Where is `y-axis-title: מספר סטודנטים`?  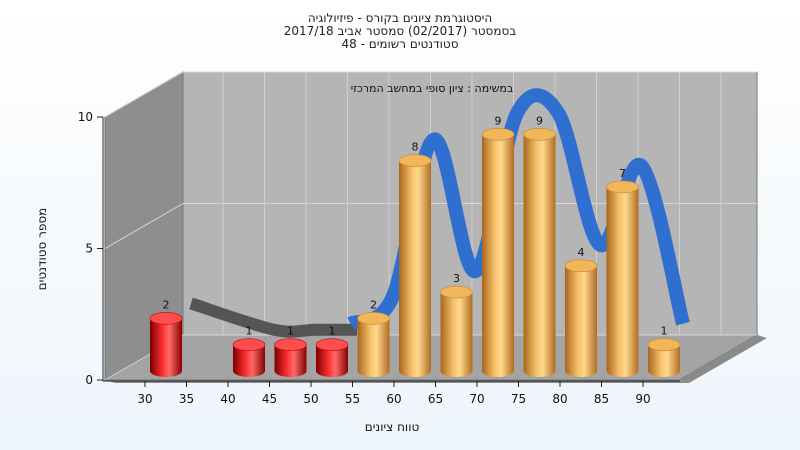 y-axis-title: מספר סטודנטים is located at coordinates (42, 249).